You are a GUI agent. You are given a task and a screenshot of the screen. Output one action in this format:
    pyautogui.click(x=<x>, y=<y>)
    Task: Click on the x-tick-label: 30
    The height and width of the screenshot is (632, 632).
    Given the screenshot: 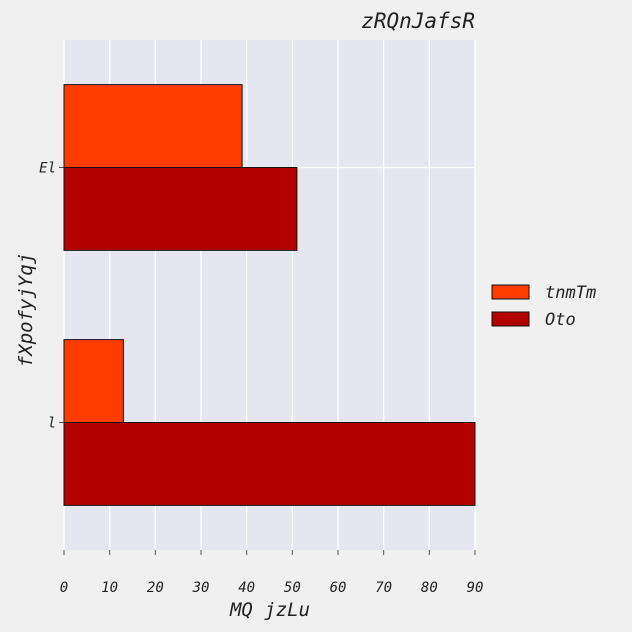 What is the action you would take?
    pyautogui.click(x=201, y=588)
    